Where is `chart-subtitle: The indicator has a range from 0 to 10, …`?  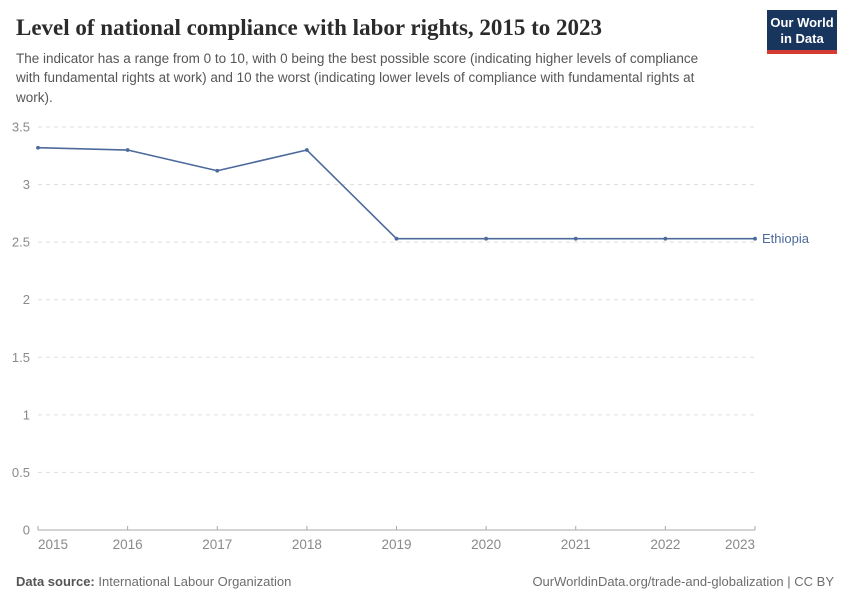
chart-subtitle: The indicator has a range from 0 to 10, … is located at coordinates (357, 77).